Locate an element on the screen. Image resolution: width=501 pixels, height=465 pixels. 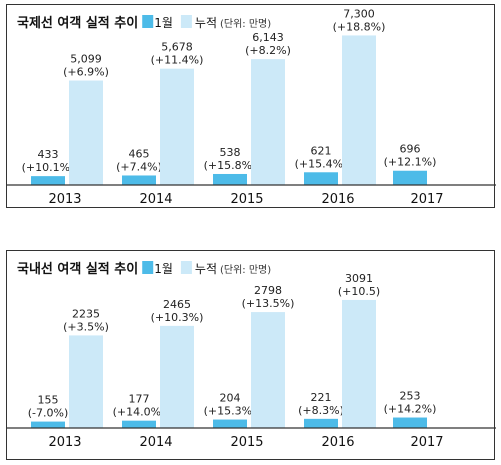
dom-value-label-monthly-2013: 155 is located at coordinates (48, 400).